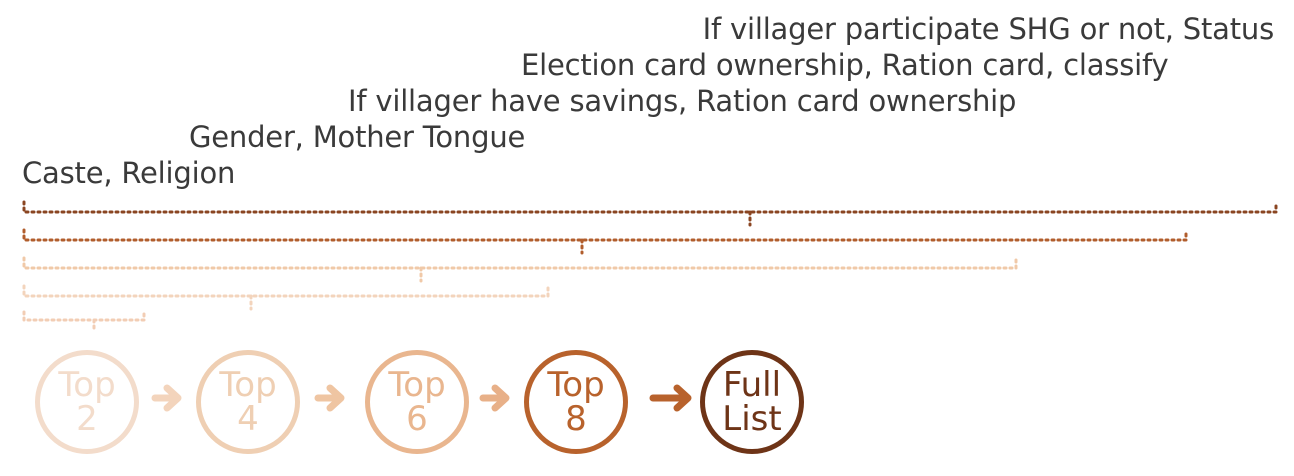  I want to click on step-top-8: Top 8, so click(576, 402).